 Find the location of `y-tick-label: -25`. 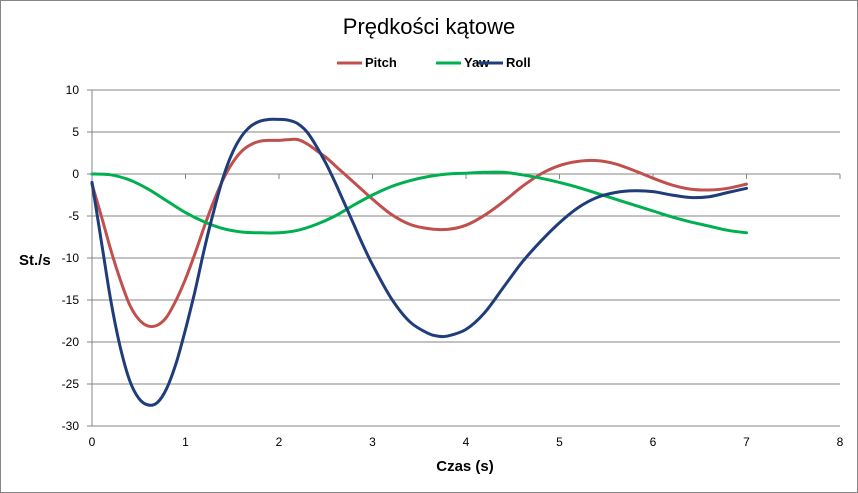

y-tick-label: -25 is located at coordinates (71, 384).